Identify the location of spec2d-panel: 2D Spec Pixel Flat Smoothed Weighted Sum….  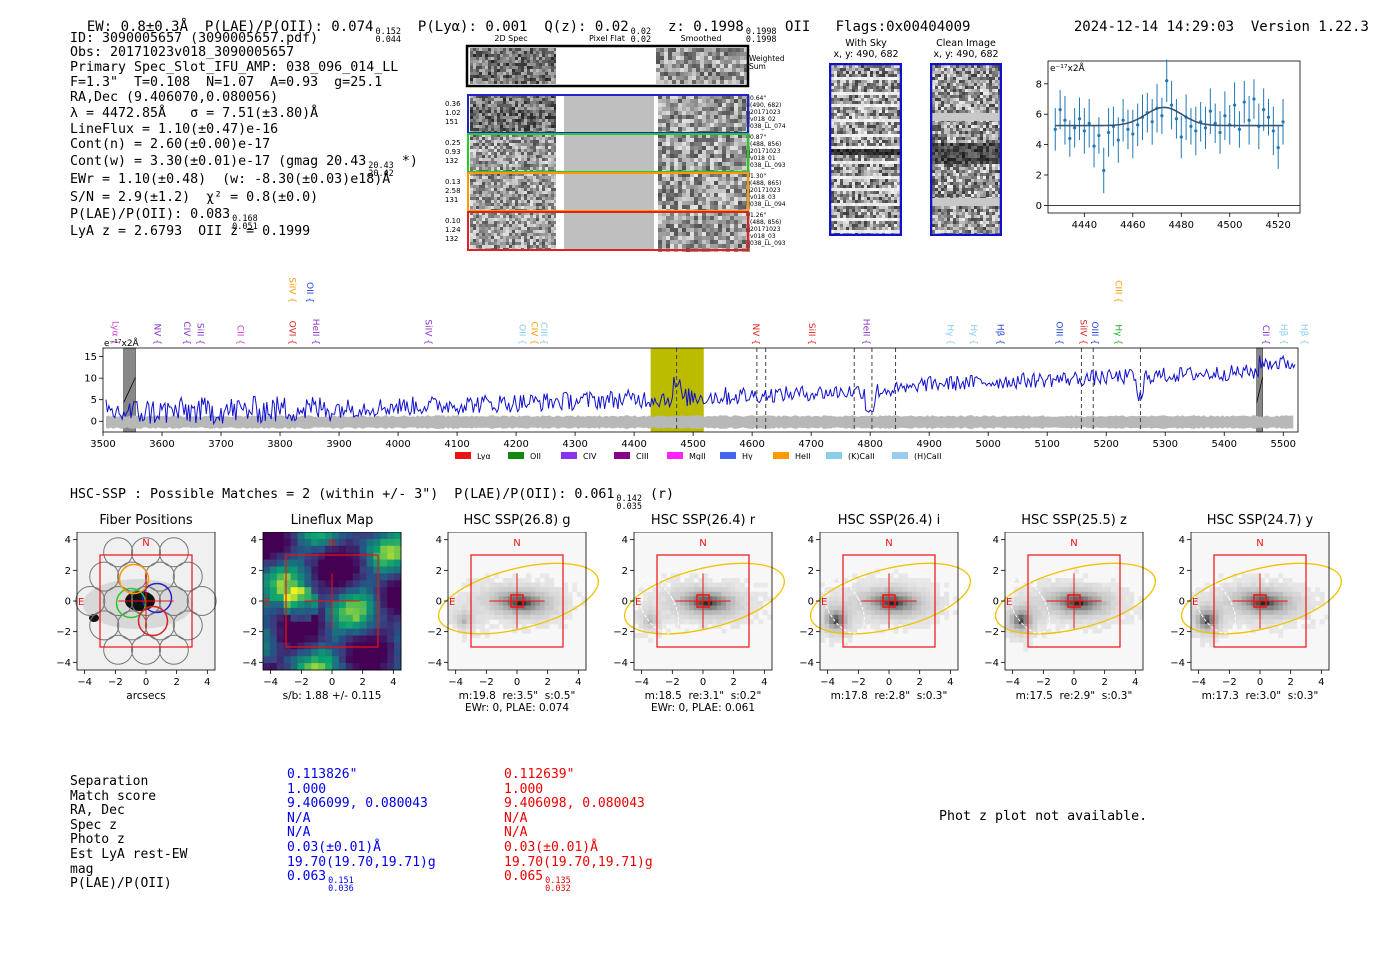
(619, 144).